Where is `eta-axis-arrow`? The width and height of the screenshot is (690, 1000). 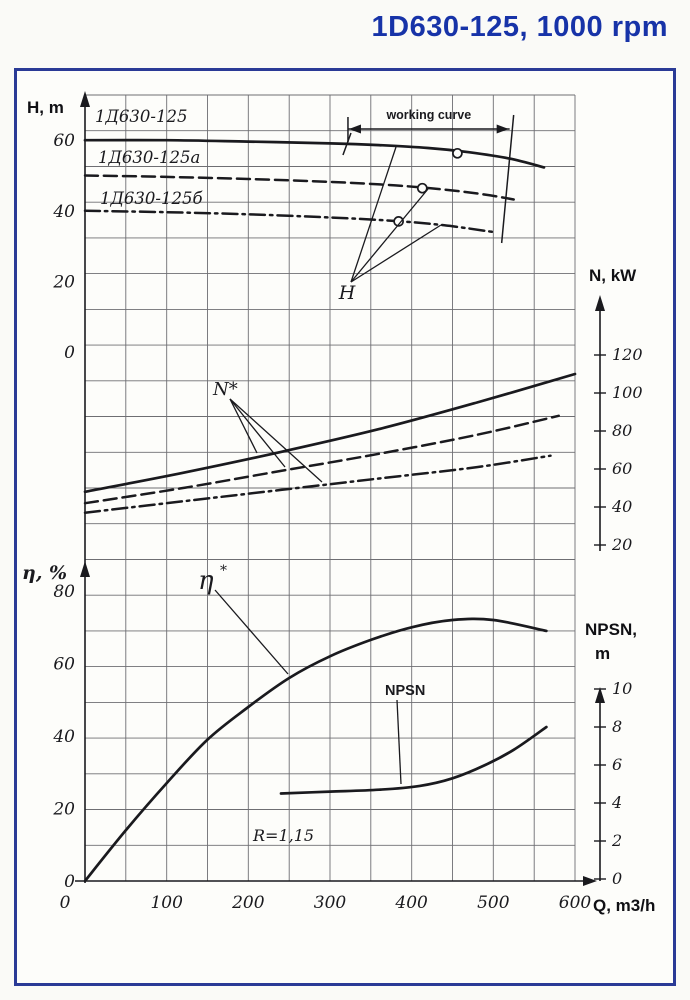
eta-axis-arrow is located at coordinates (85, 569).